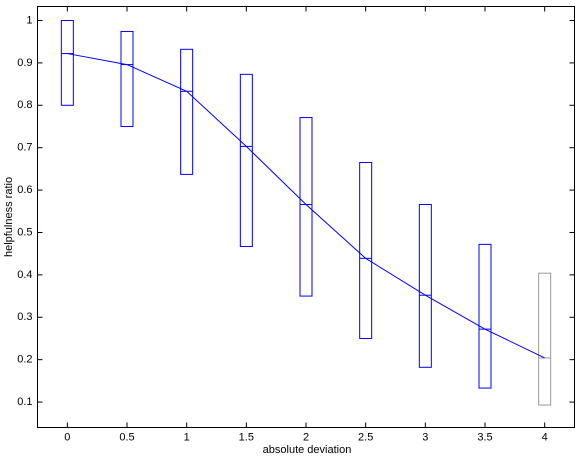 This screenshot has height=456, width=576. I want to click on x-tick-label: 2.5, so click(365, 437).